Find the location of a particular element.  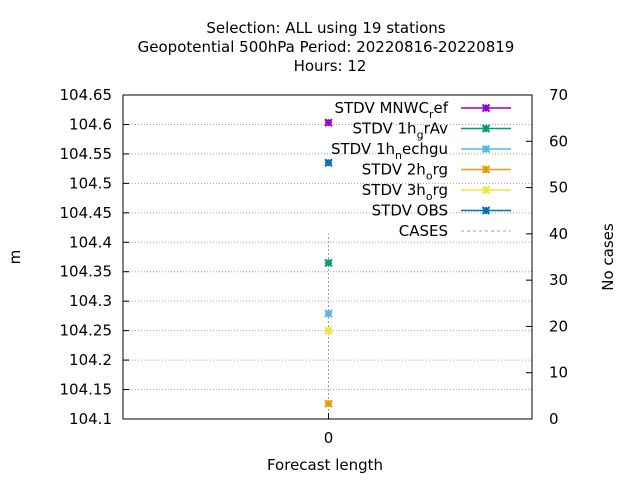

legend-entry: STDV OBS is located at coordinates (441, 211).